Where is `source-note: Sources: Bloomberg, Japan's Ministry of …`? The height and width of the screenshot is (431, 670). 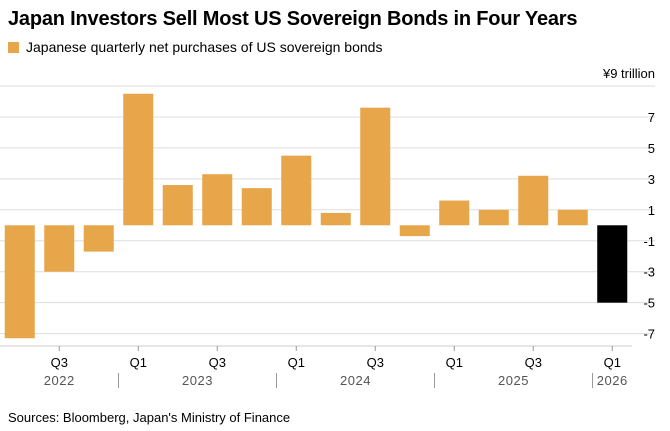
source-note: Sources: Bloomberg, Japan's Ministry of … is located at coordinates (149, 417).